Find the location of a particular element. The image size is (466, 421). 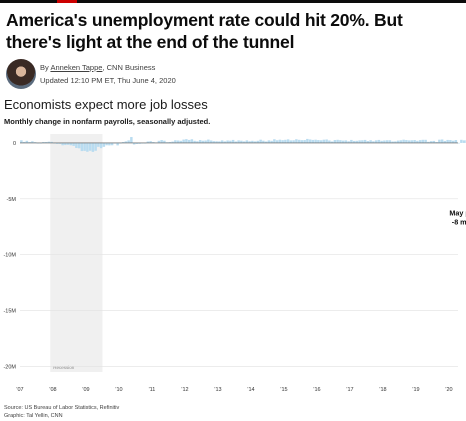

projection-annotation: May projection-8 million jobs is located at coordinates (457, 218).